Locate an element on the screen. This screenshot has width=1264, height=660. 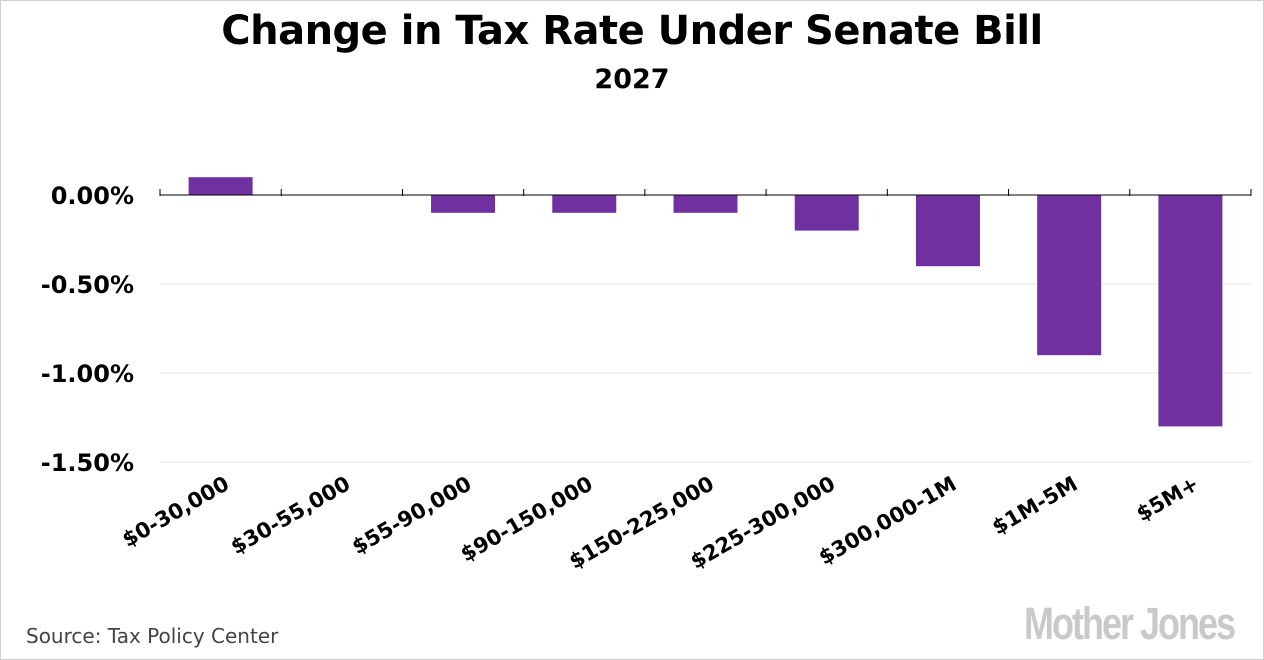
x-tick-label: $30-55,000 is located at coordinates (291, 516).